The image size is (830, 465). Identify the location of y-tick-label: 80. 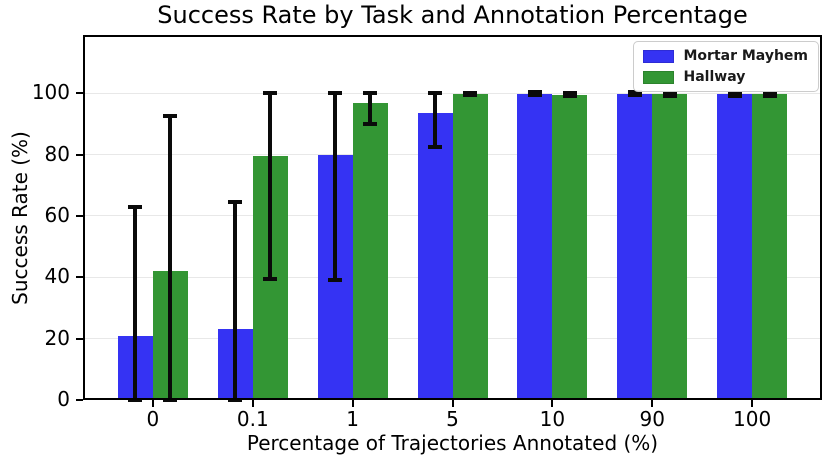
(57, 153).